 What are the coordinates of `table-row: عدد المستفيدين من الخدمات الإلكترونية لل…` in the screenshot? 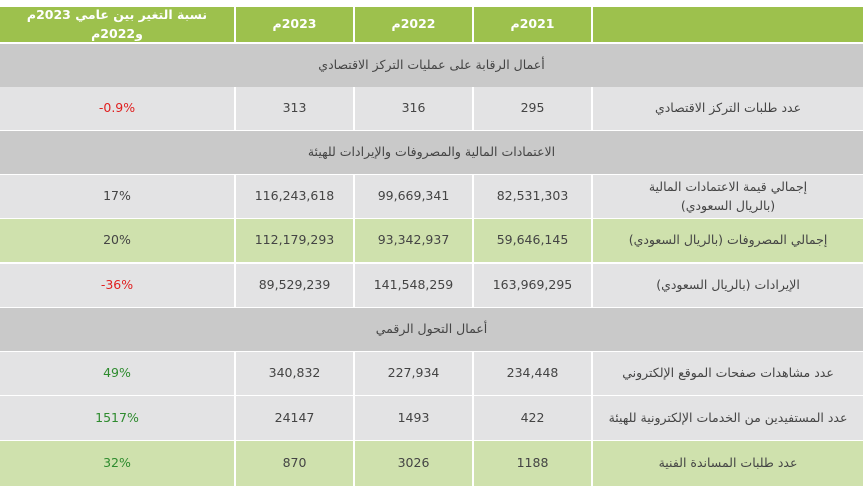 It's located at (431, 418).